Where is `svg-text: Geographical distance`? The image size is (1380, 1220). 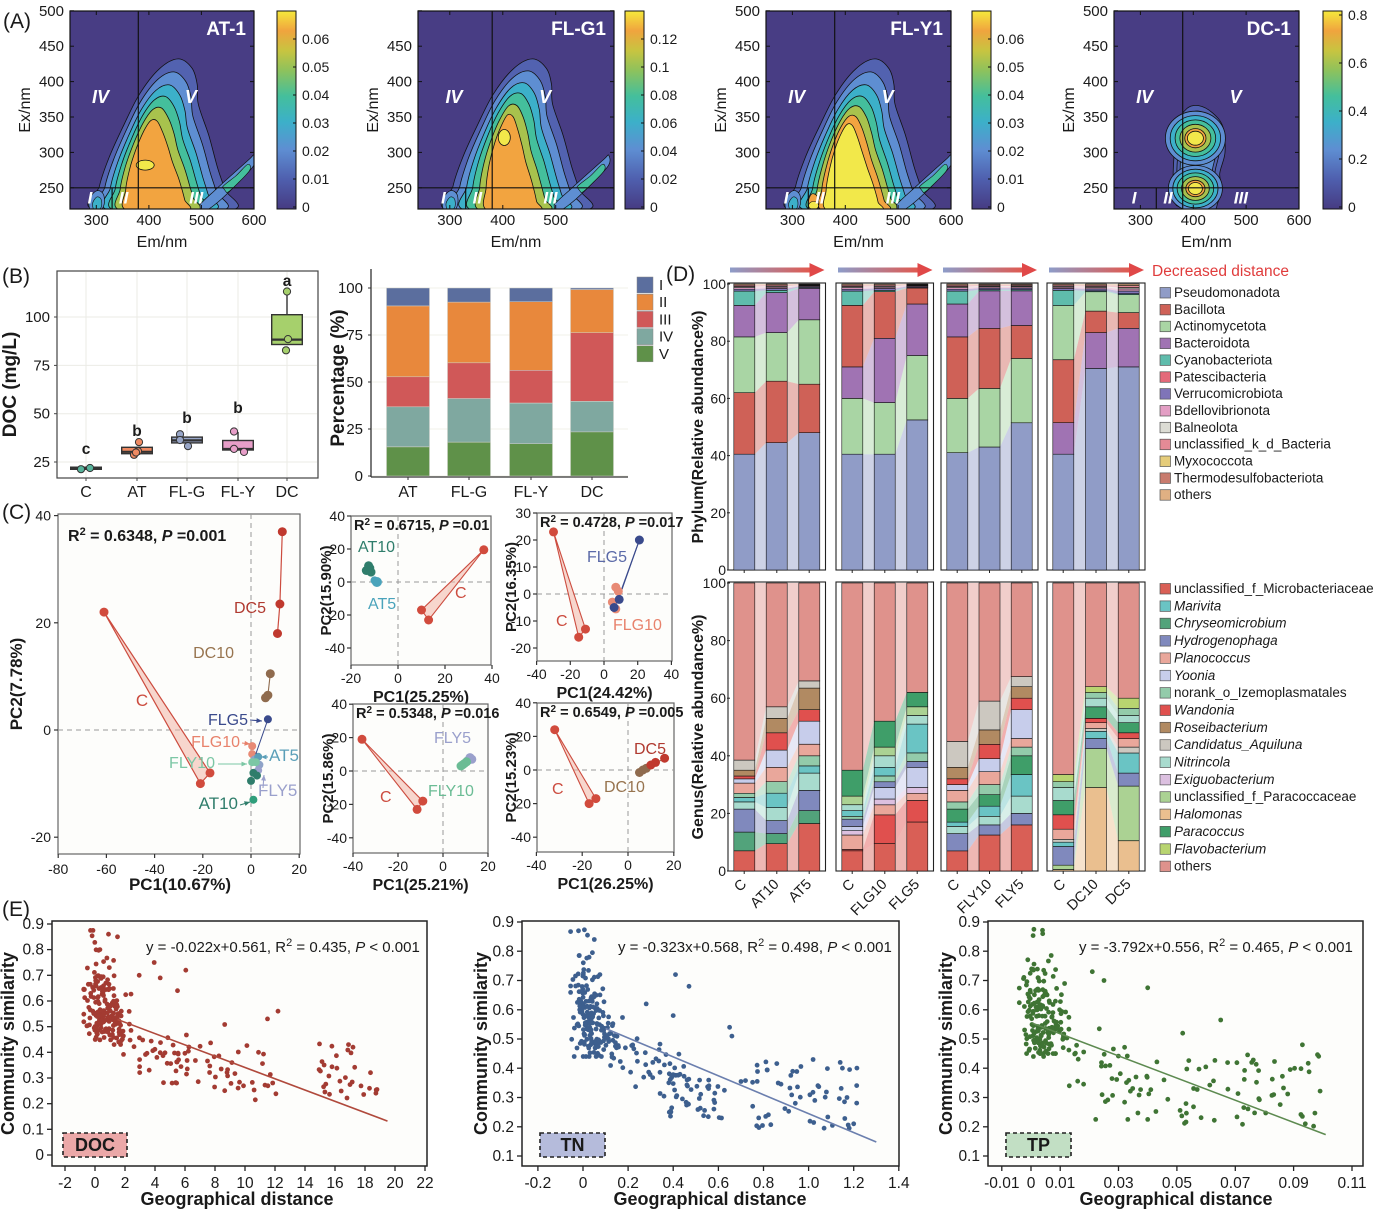 svg-text: Geographical distance is located at coordinates (709, 1199).